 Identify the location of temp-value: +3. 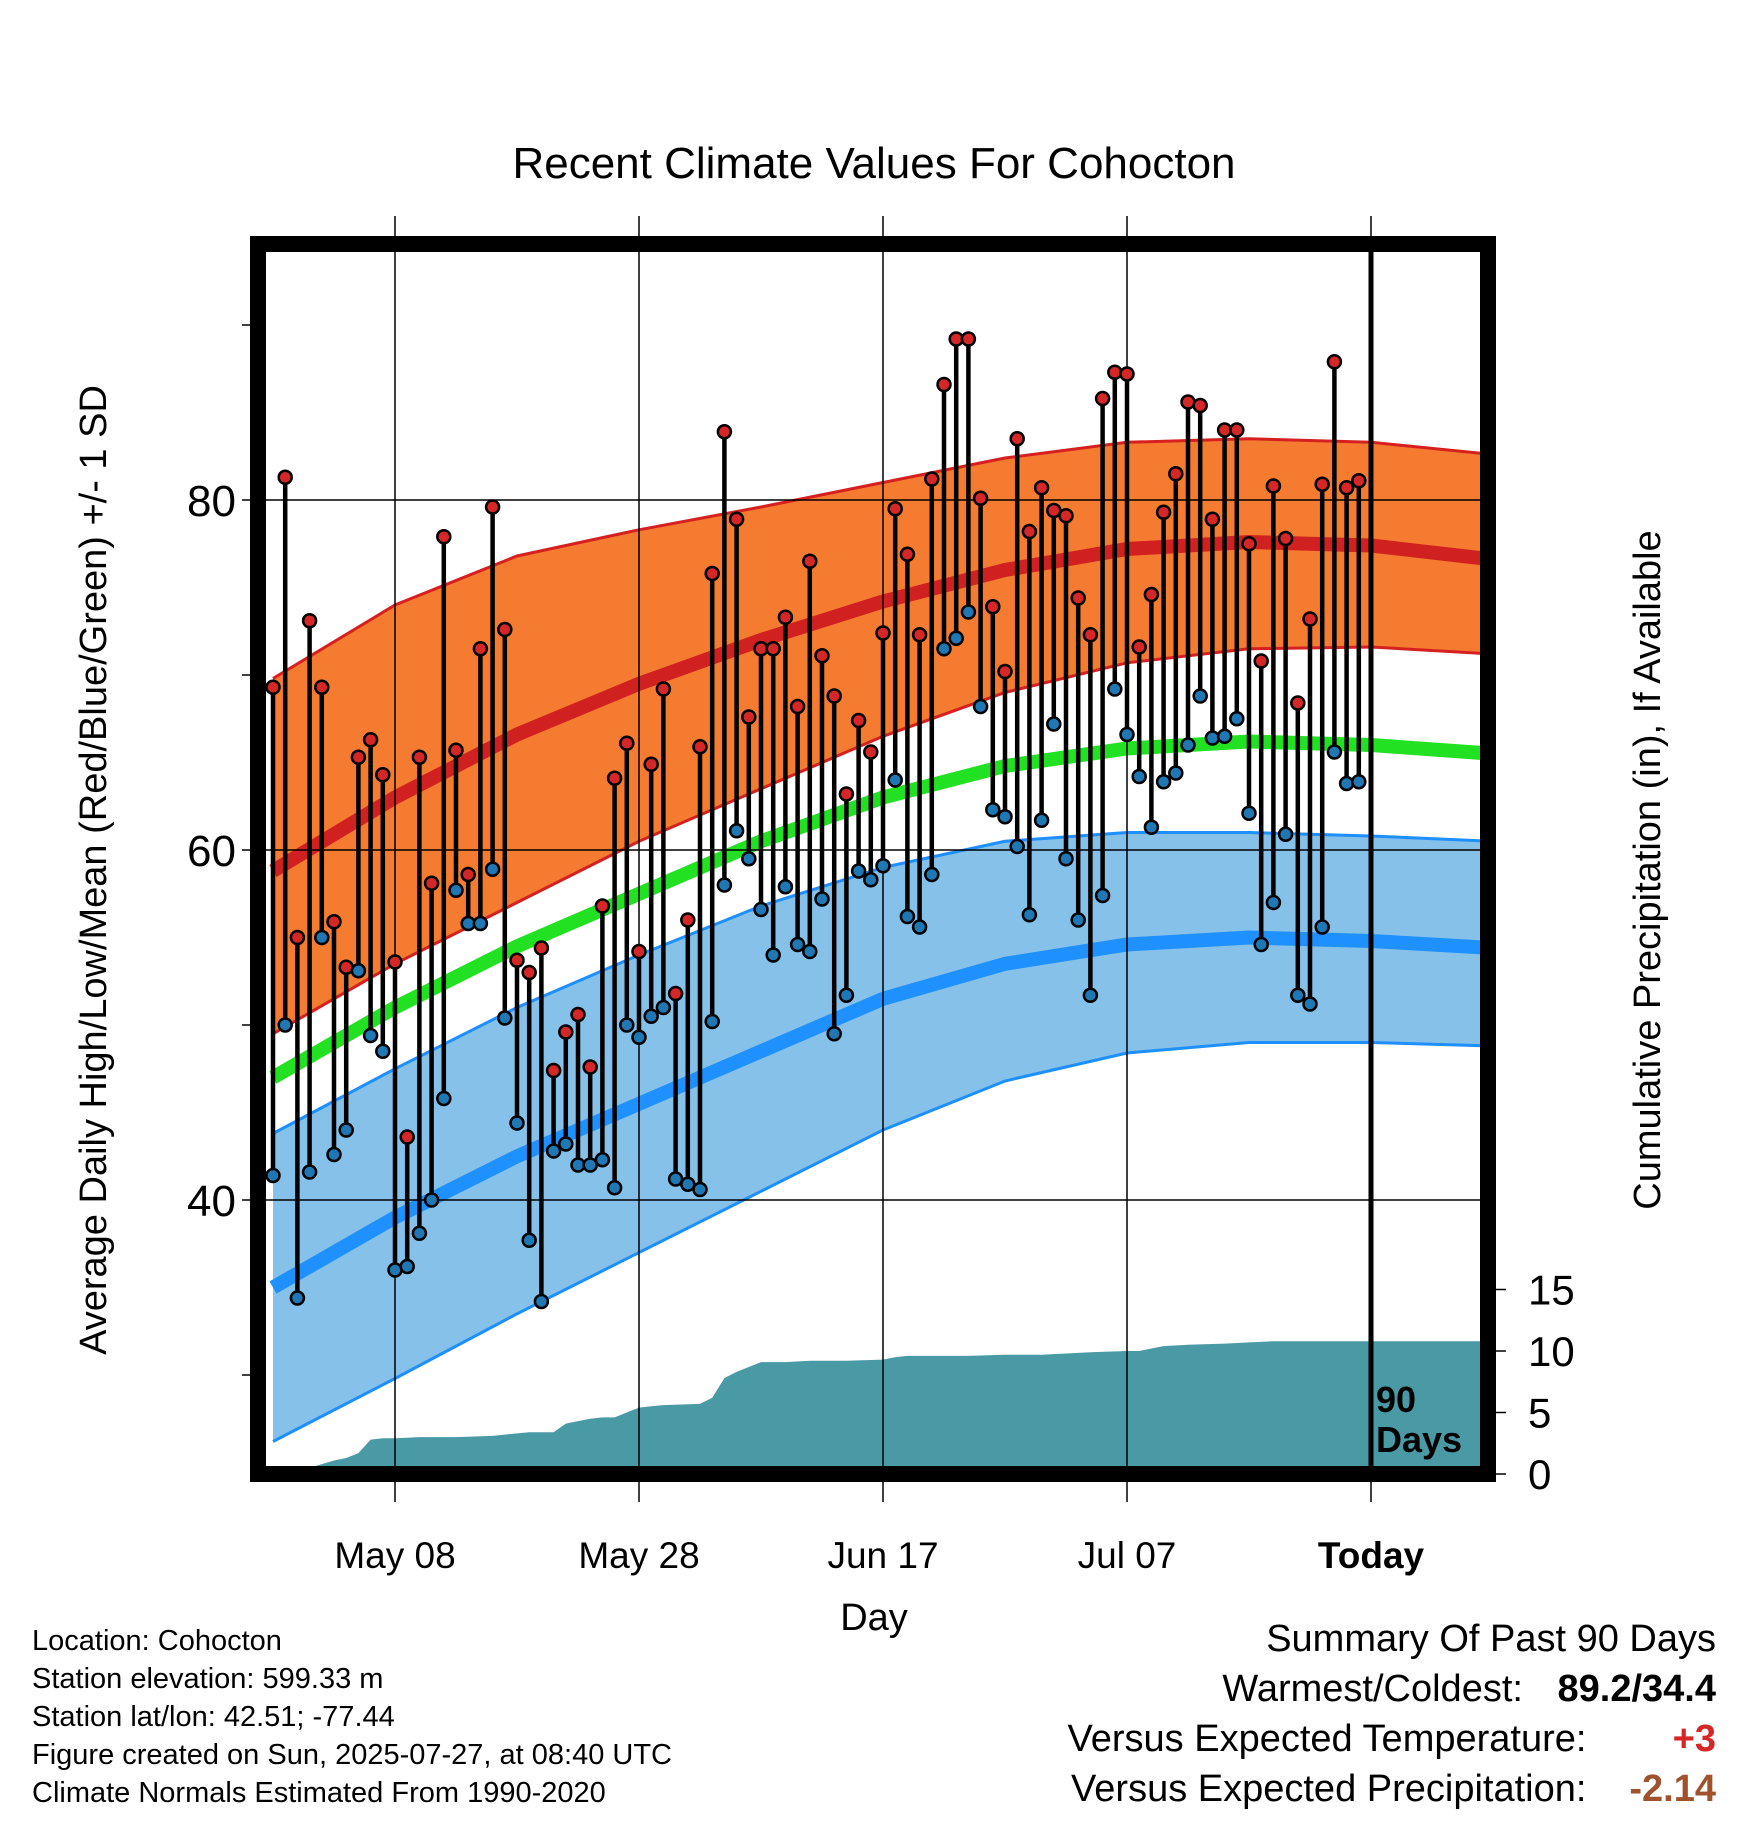
(1694, 1739).